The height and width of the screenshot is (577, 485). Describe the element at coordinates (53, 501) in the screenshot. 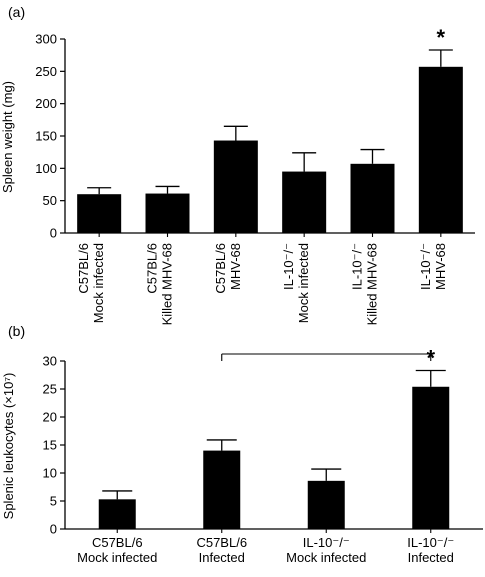

I see `chart-b-ytick-label: 5` at that location.